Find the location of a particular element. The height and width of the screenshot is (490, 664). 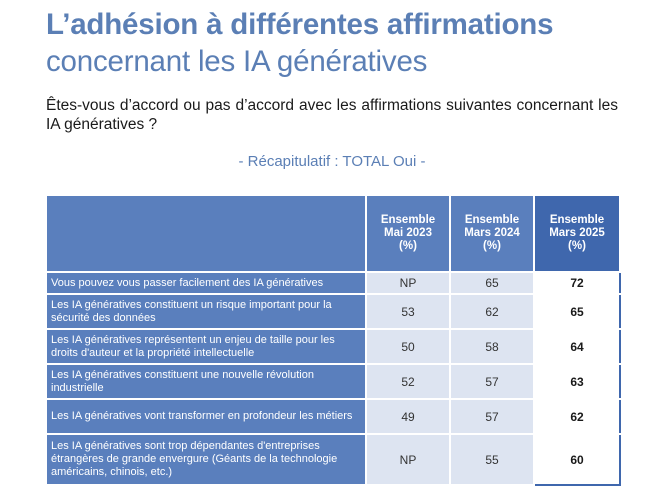

value-2023: 52 is located at coordinates (408, 381).